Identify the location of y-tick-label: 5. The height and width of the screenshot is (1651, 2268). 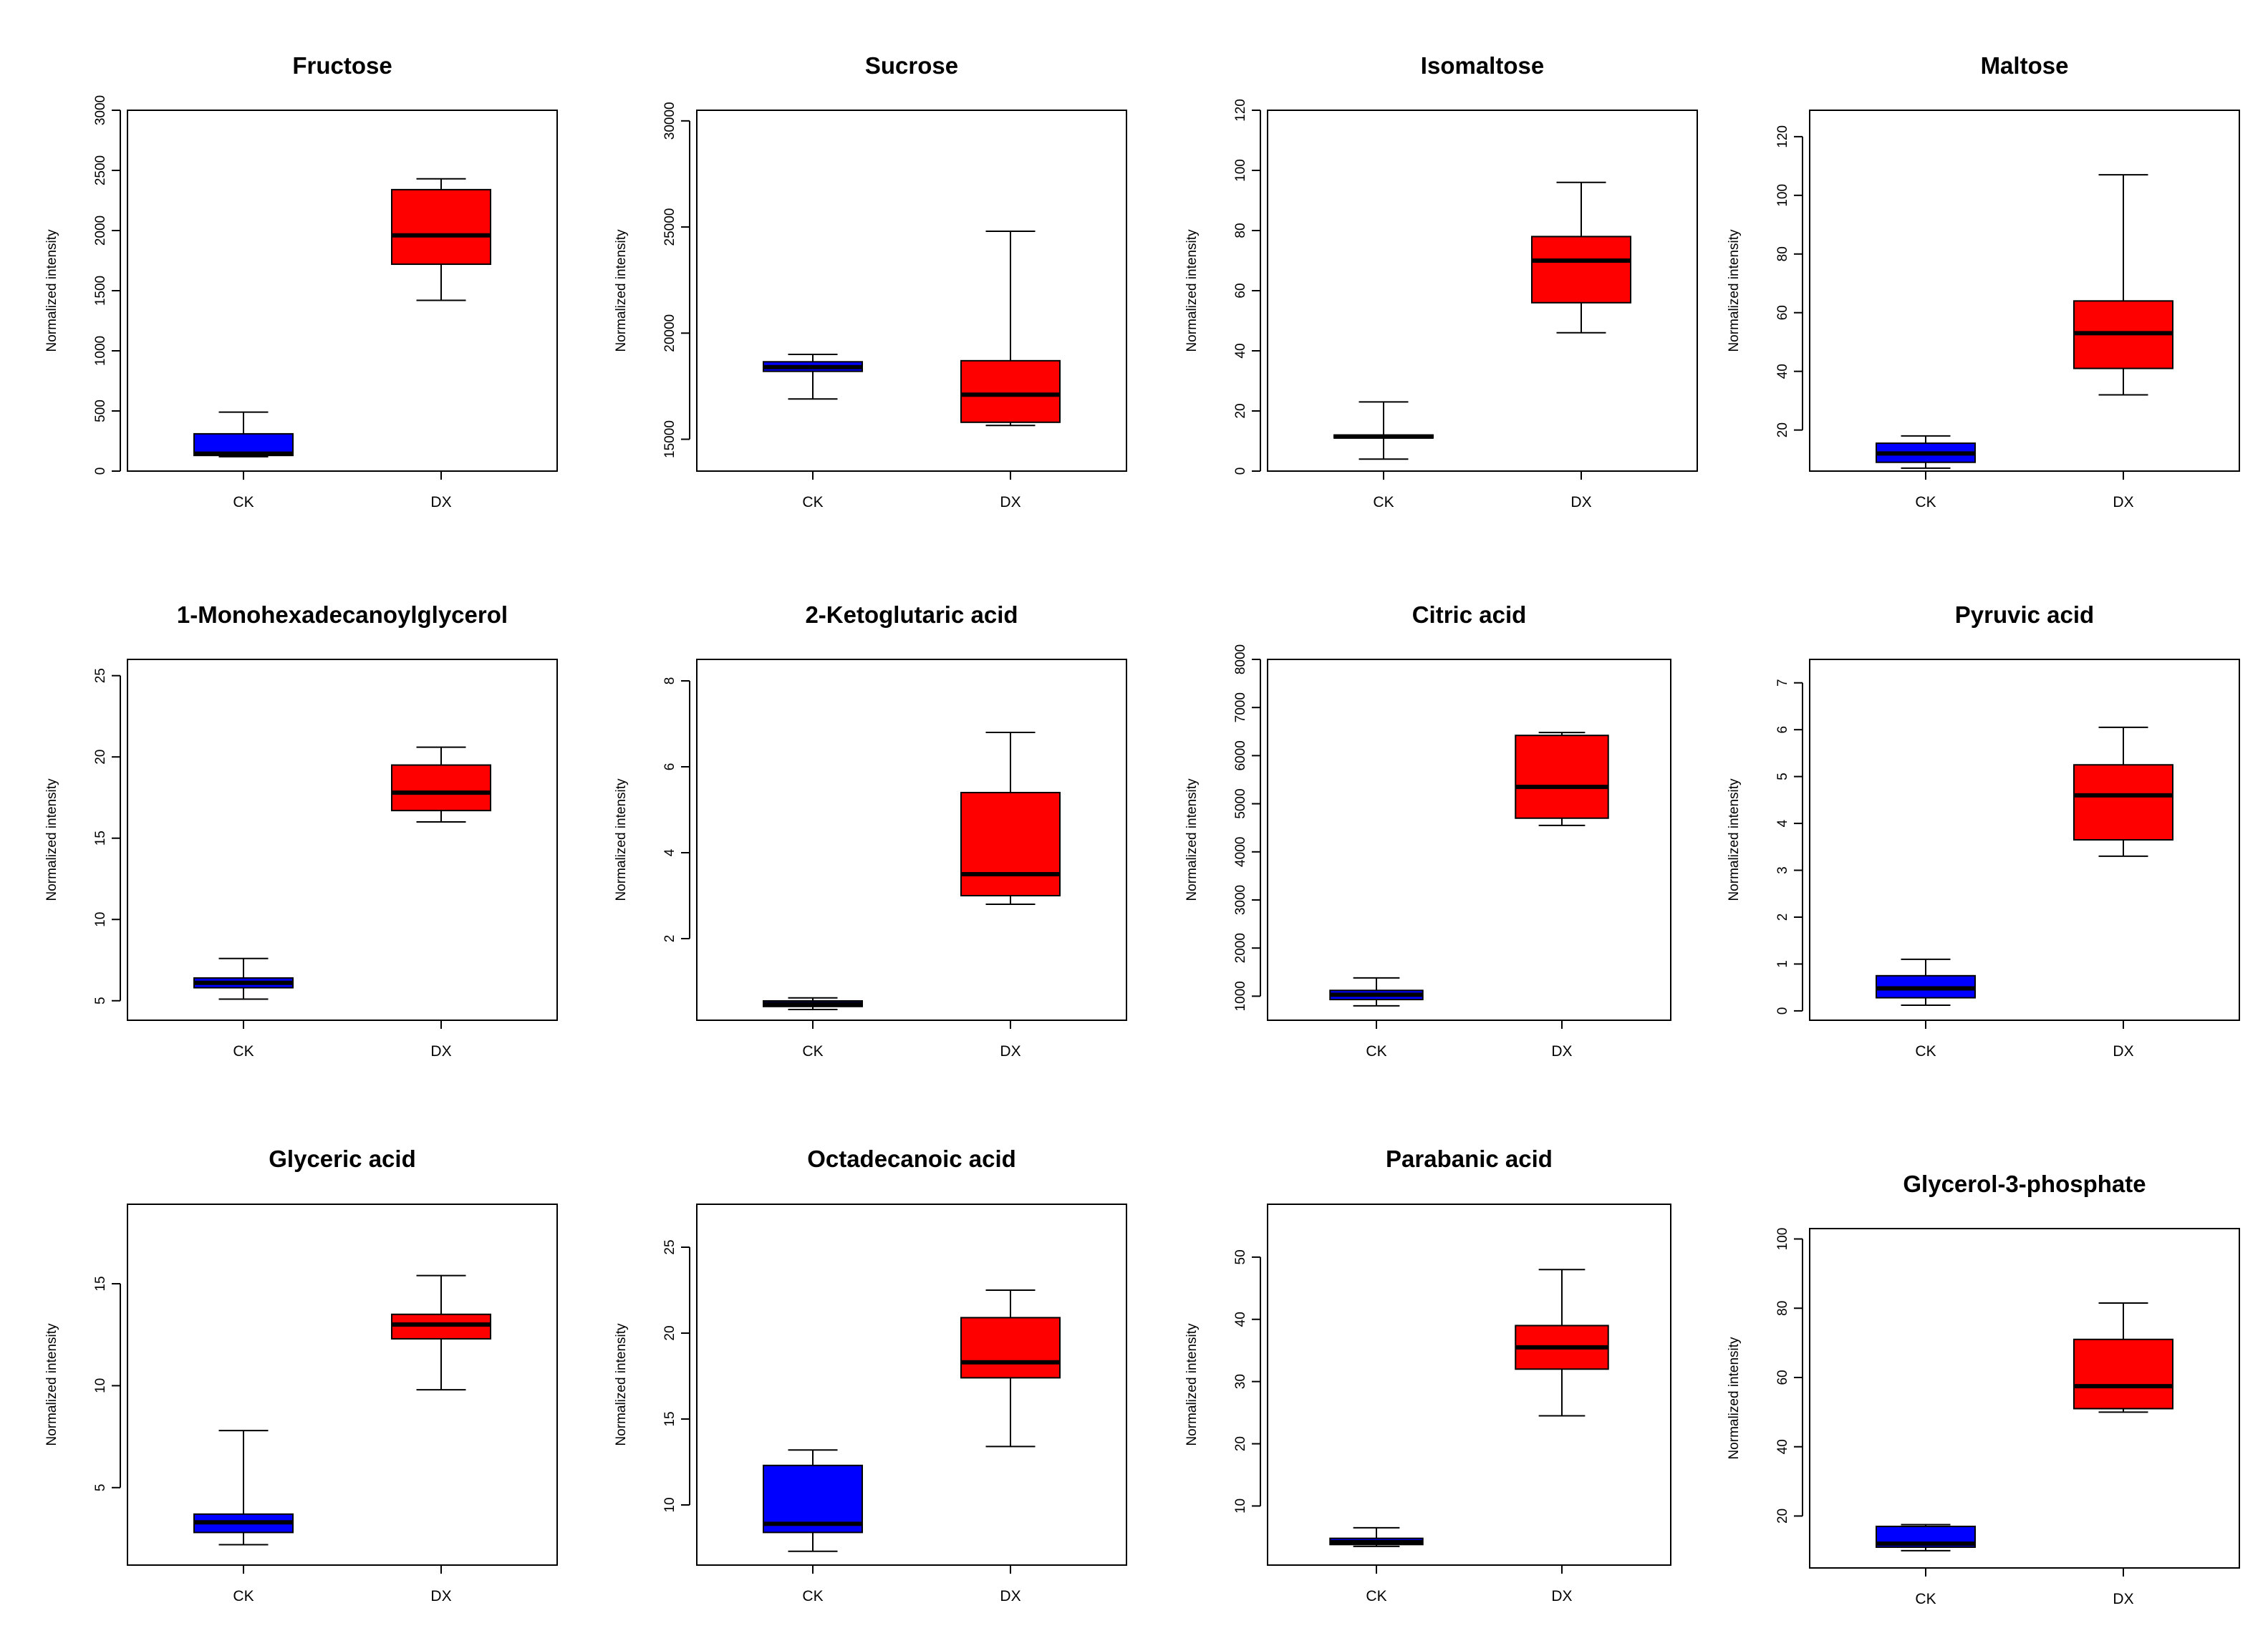
(1782, 776).